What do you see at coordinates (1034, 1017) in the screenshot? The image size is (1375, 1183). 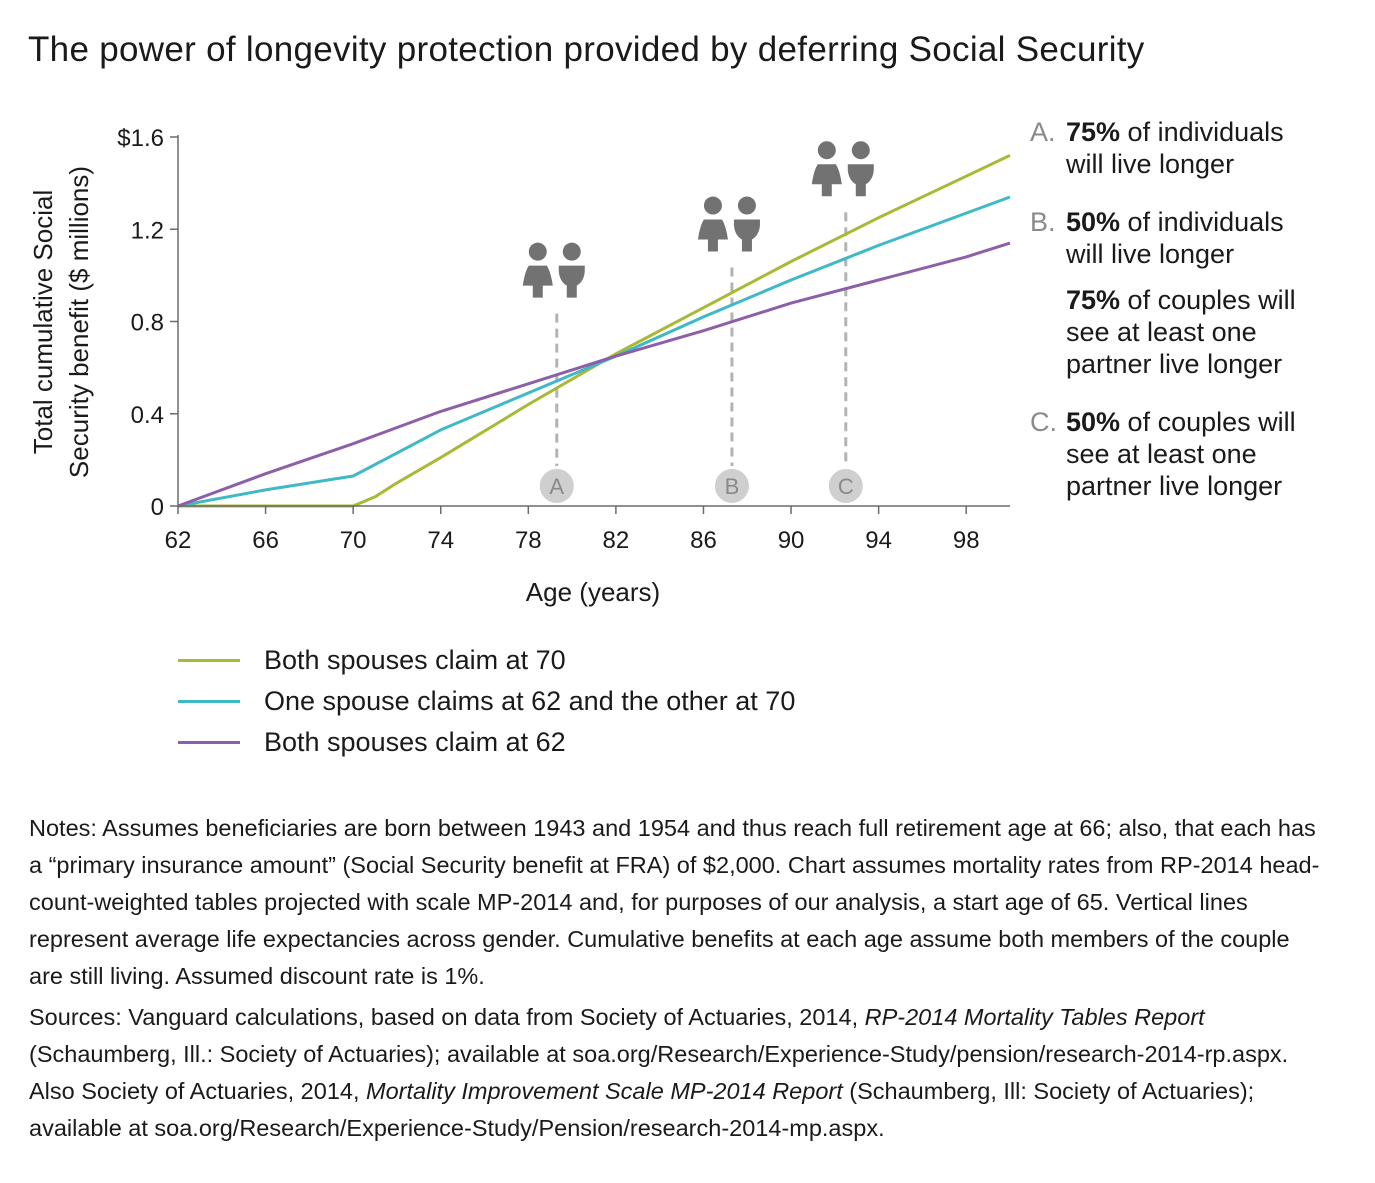 I see `sources-title-1: RP-2014 Mortality Tables Report` at bounding box center [1034, 1017].